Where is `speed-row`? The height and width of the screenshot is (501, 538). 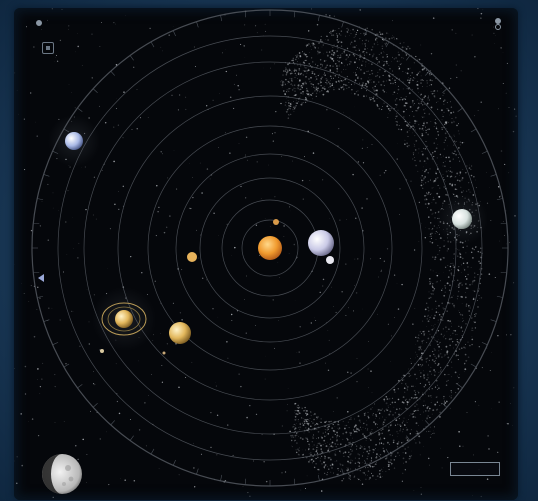
speed-row is located at coordinates (40, 23).